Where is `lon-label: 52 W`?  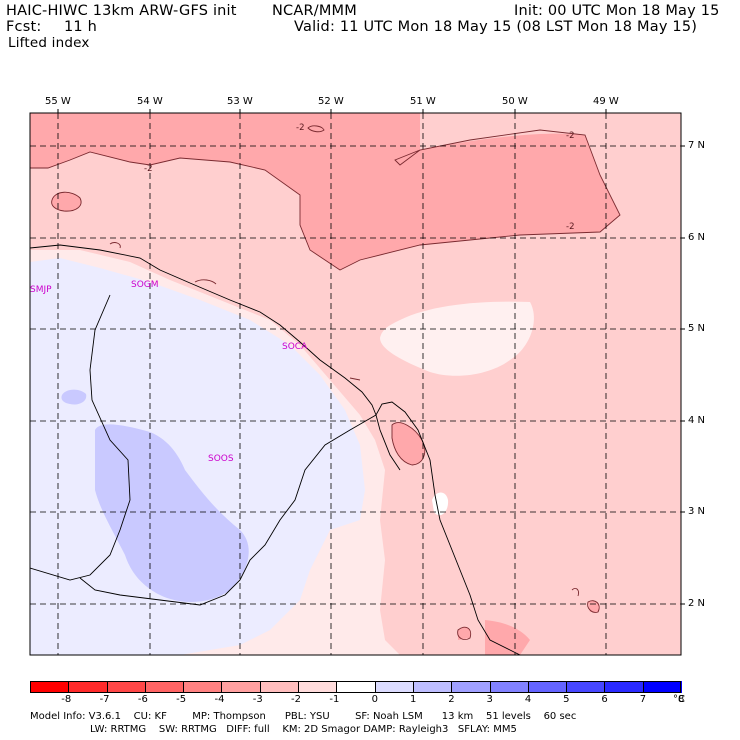 lon-label: 52 W is located at coordinates (331, 101).